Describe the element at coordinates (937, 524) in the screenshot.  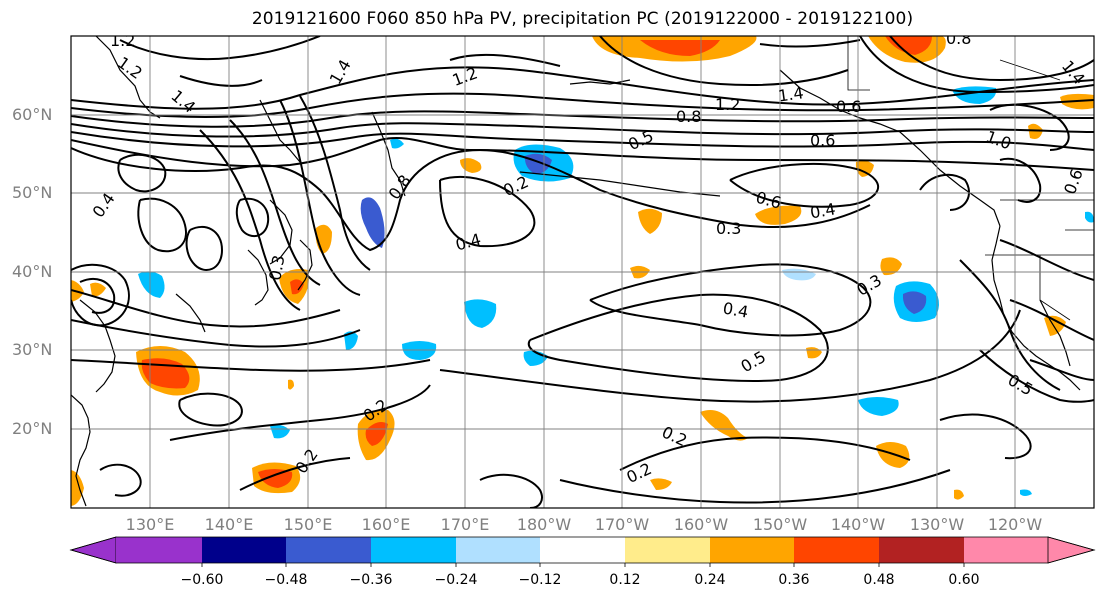
I see `lon-label: 130°W` at that location.